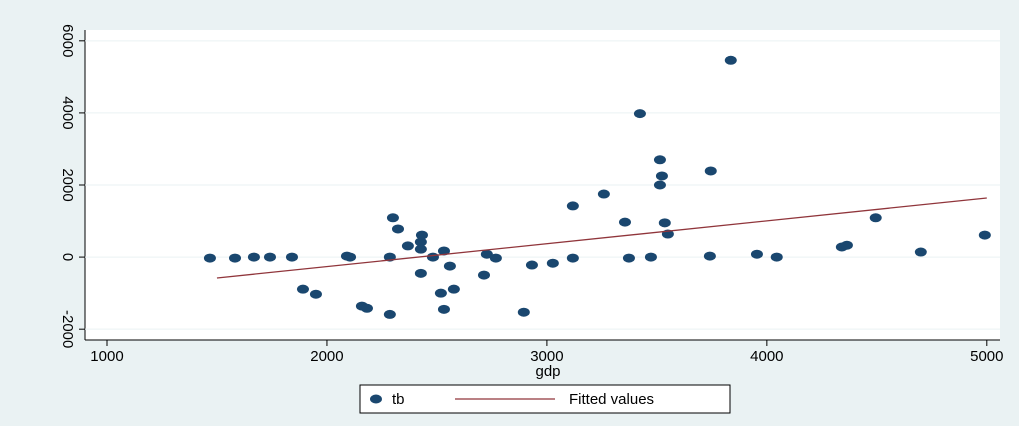 The height and width of the screenshot is (426, 1019). I want to click on fitted-line, so click(601, 238).